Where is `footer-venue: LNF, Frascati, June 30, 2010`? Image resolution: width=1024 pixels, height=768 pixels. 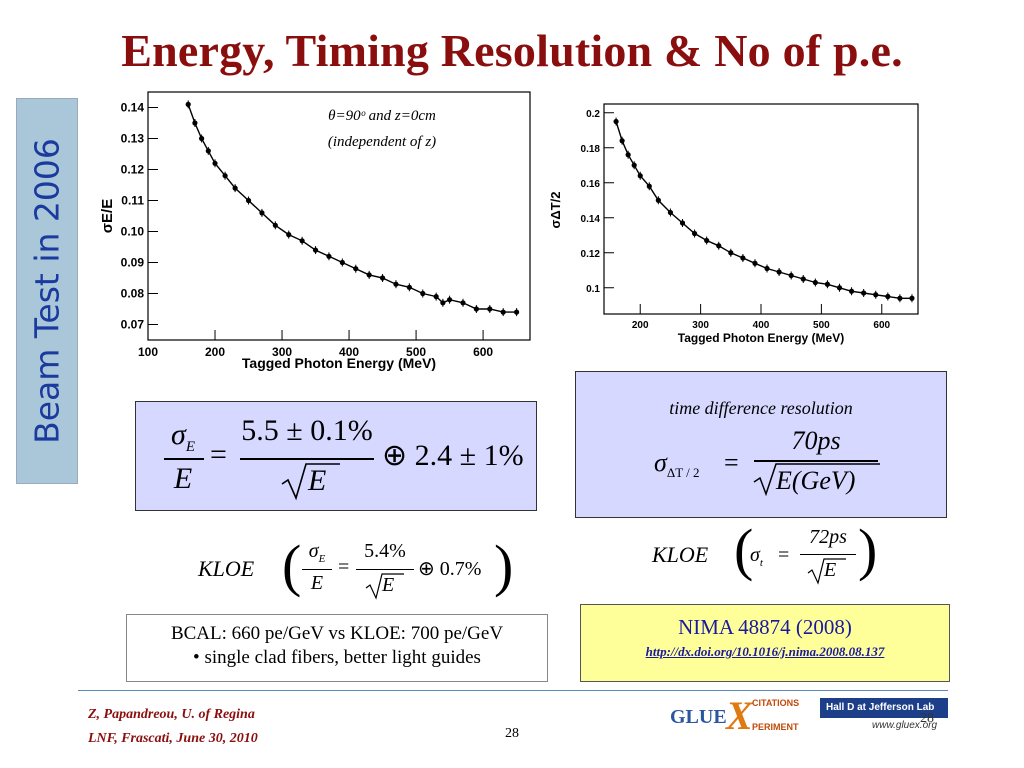
footer-venue: LNF, Frascati, June 30, 2010 is located at coordinates (173, 738).